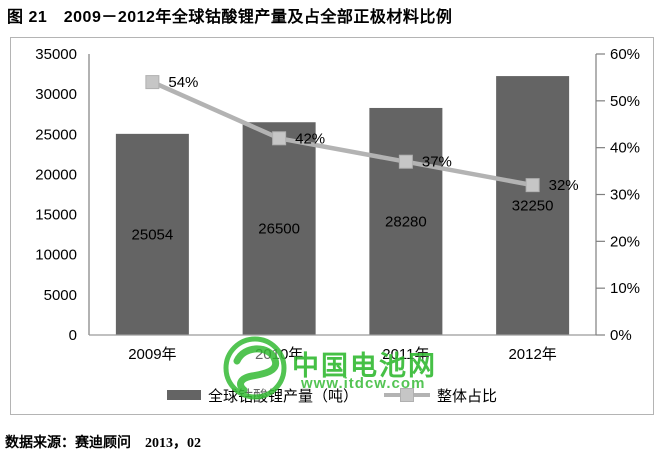  I want to click on legend-line-label: 整体占比, so click(467, 396).